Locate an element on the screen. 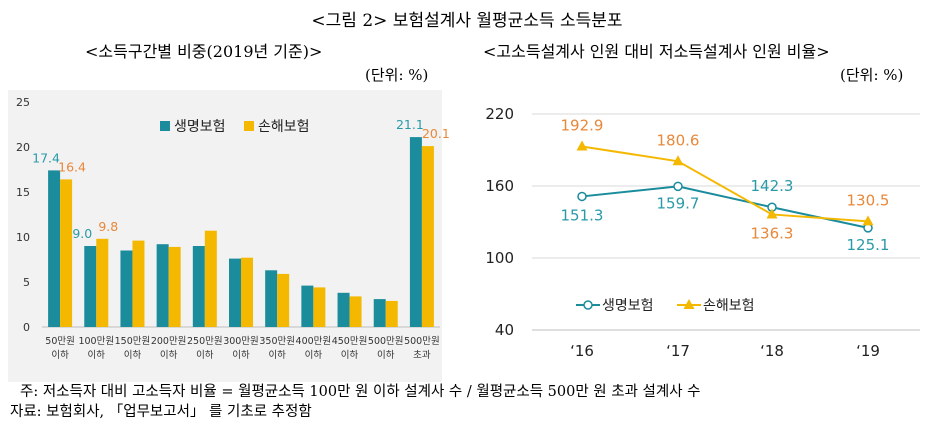  line-y-tick-label: 40 is located at coordinates (504, 330).